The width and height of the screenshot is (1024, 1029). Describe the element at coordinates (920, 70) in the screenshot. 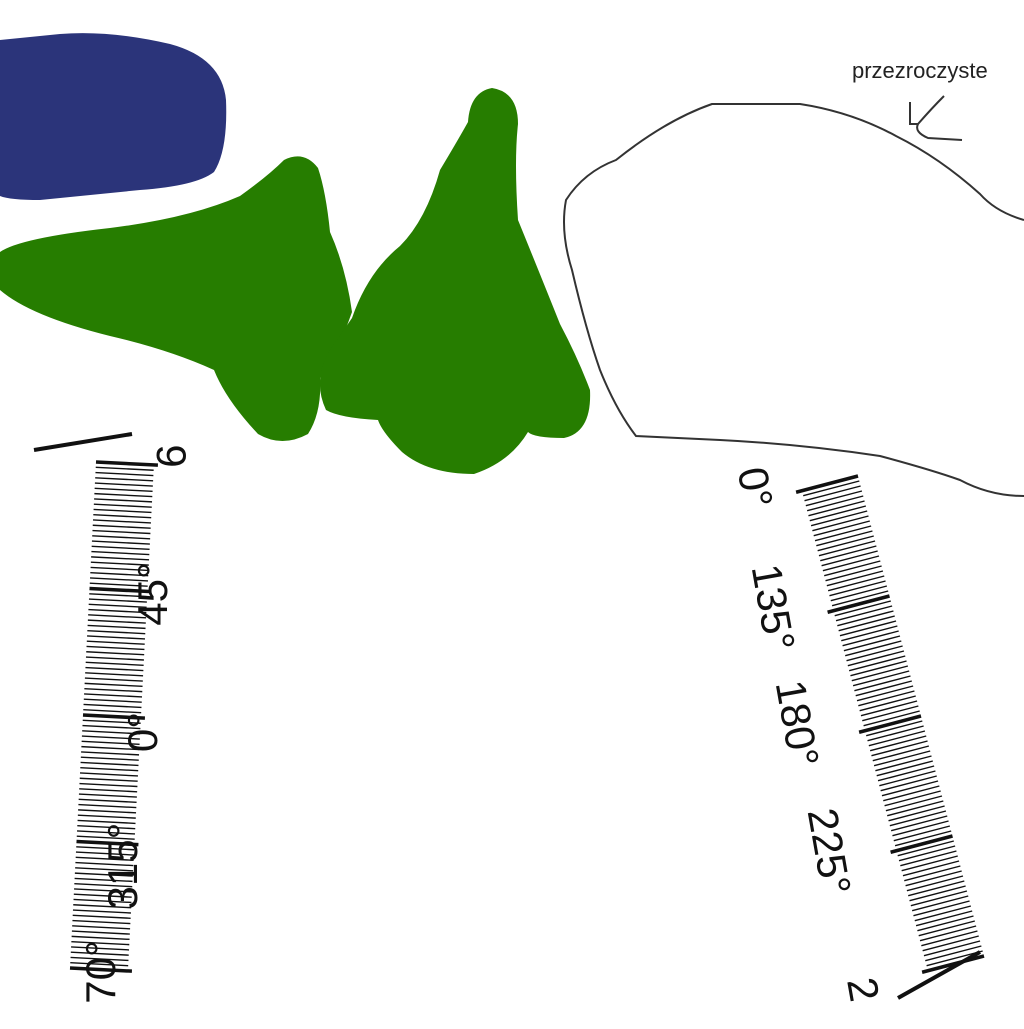

I see `annotation-label: przezroczyste` at that location.